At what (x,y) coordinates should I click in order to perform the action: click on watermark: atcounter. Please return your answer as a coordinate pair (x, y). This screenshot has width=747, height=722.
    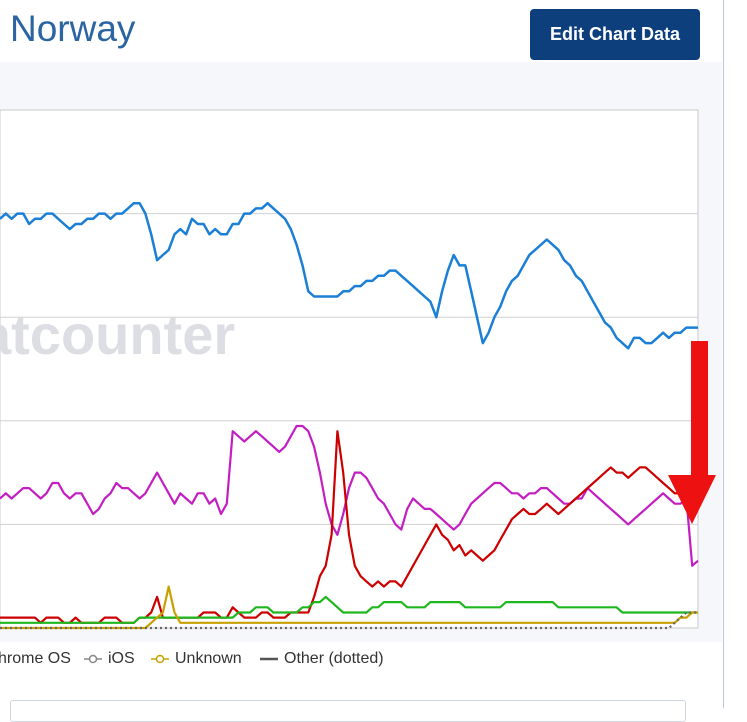
    Looking at the image, I should click on (117, 334).